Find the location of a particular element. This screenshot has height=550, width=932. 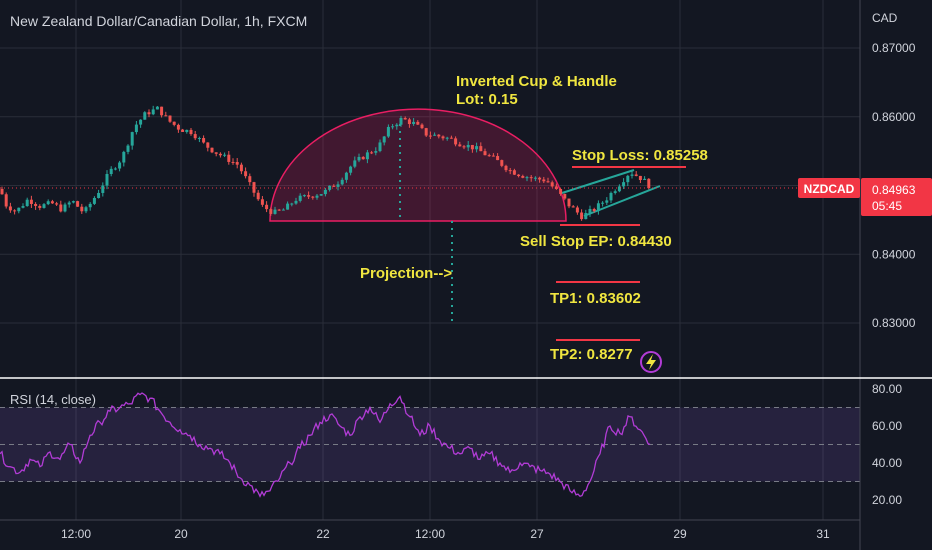

rsi-tick-label: 60.00 is located at coordinates (887, 426).